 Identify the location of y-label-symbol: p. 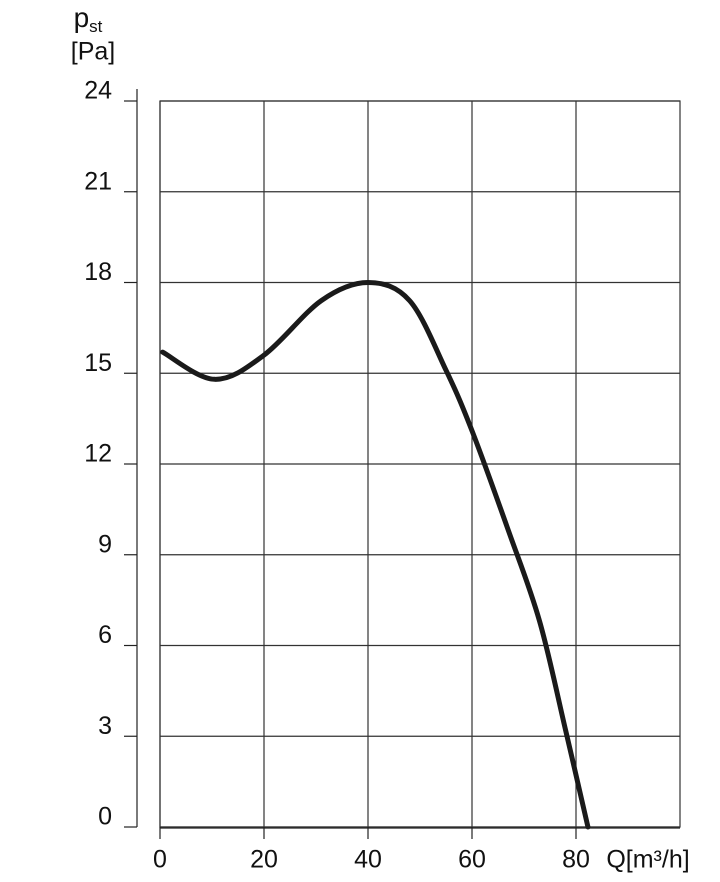
(82, 17).